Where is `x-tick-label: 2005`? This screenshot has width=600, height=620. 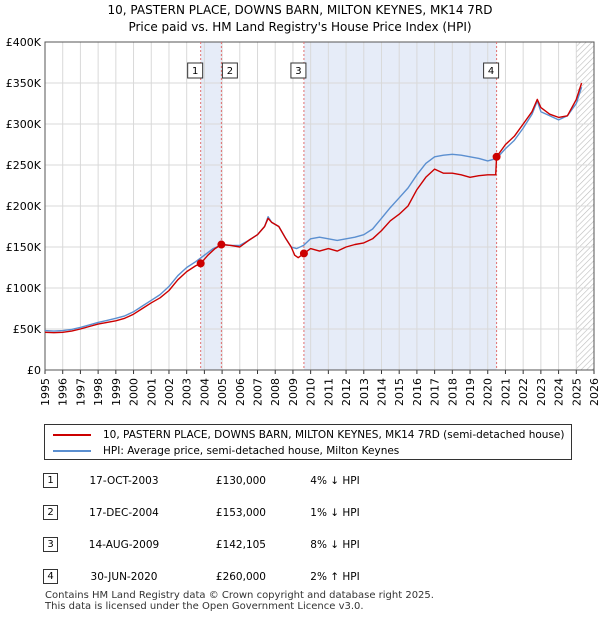 x-tick-label: 2005 is located at coordinates (222, 392).